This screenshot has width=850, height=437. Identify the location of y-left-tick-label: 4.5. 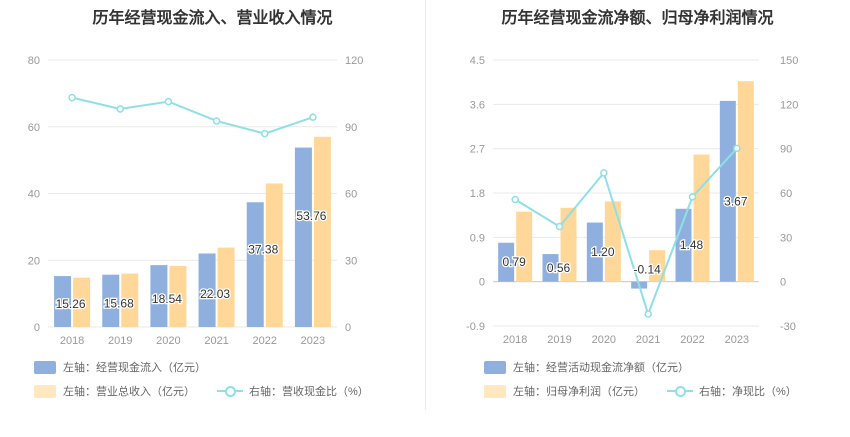
(477, 61).